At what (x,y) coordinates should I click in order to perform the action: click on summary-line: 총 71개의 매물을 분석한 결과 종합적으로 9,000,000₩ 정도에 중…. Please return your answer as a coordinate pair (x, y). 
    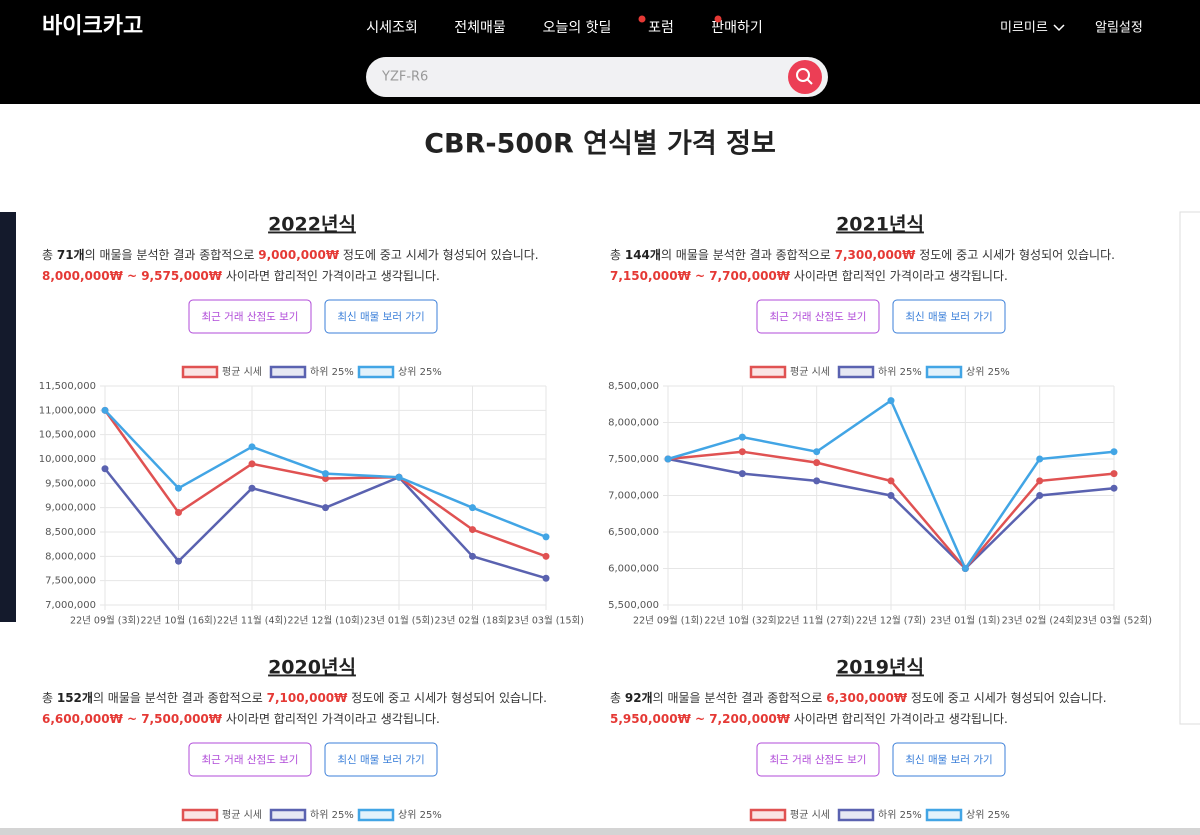
    Looking at the image, I should click on (290, 255).